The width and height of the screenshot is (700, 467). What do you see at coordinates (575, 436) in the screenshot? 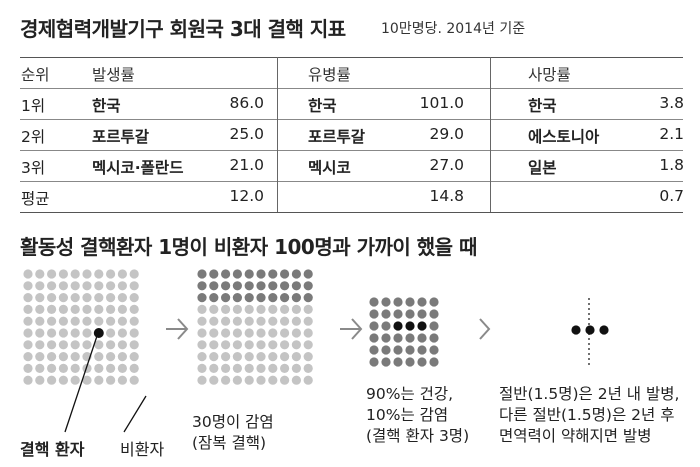
I see `caption-line: 면역력이 약해지면 발병` at bounding box center [575, 436].